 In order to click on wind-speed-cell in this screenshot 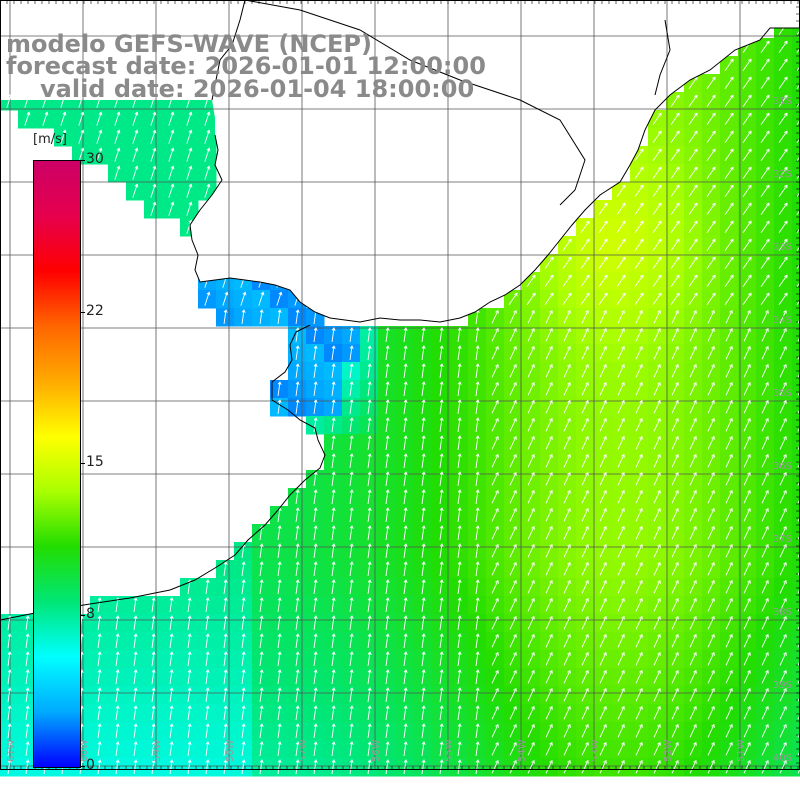, I will do `click(796, 173)`.